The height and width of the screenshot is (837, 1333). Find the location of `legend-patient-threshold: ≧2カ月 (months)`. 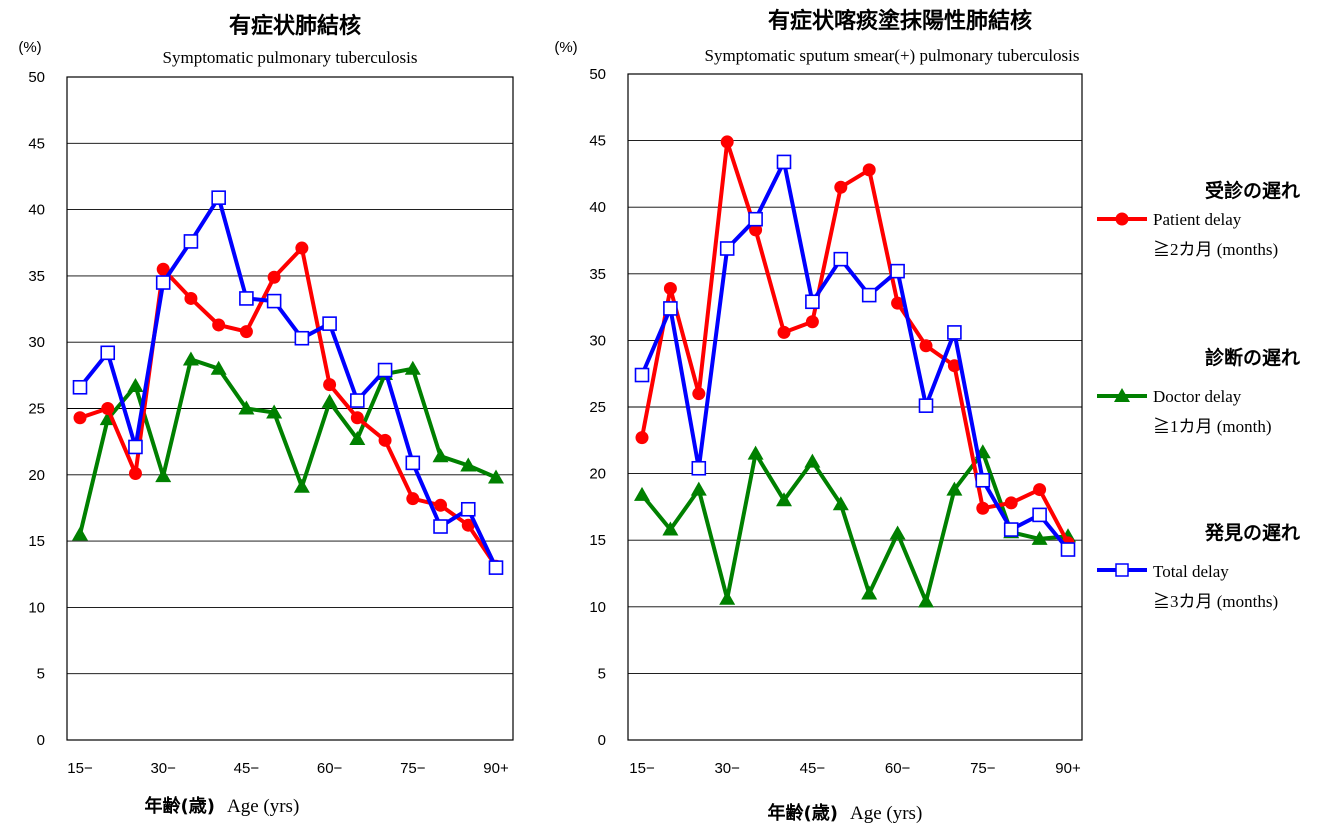

legend-patient-threshold: ≧2カ月 (months) is located at coordinates (1215, 249).